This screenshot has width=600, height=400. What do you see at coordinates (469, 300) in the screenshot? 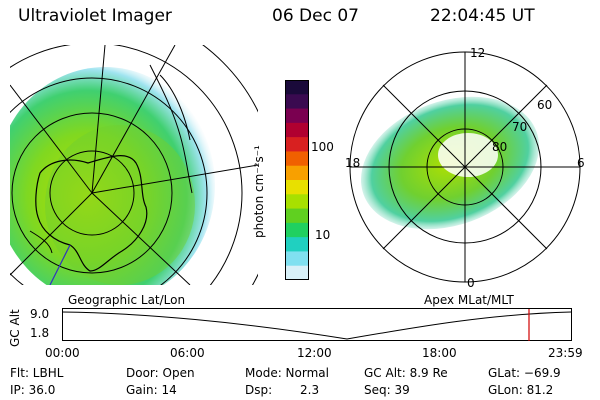
I see `apex-label: Apex MLat/MLT` at bounding box center [469, 300].